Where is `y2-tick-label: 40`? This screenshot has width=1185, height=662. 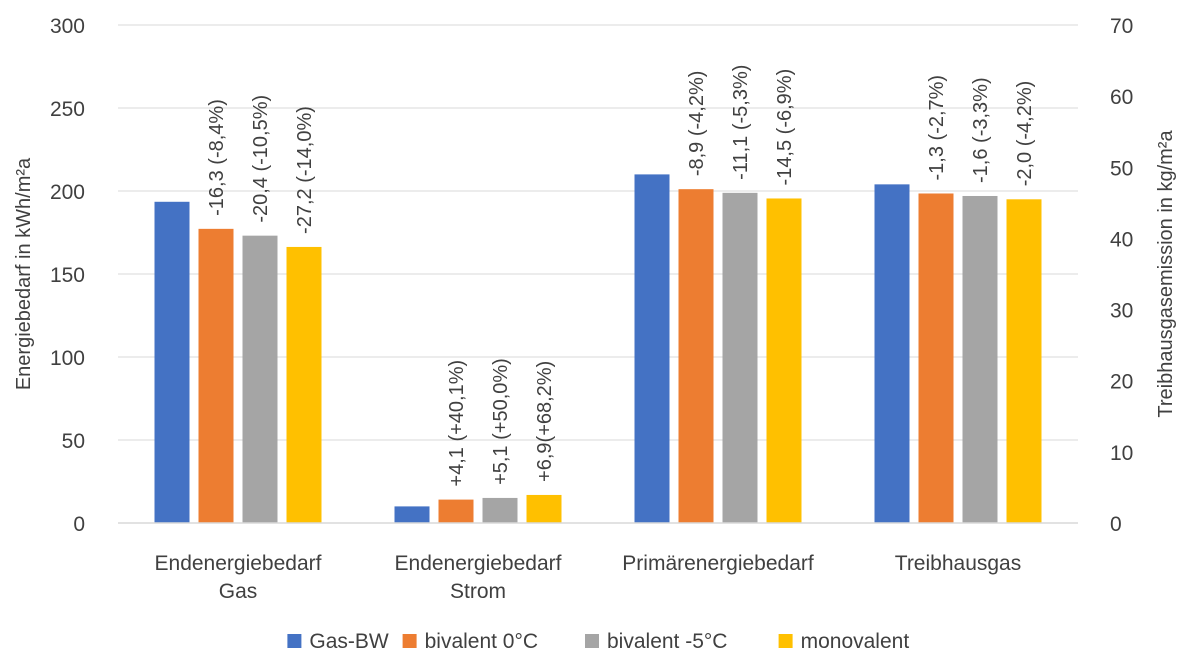
y2-tick-label: 40 is located at coordinates (1121, 239).